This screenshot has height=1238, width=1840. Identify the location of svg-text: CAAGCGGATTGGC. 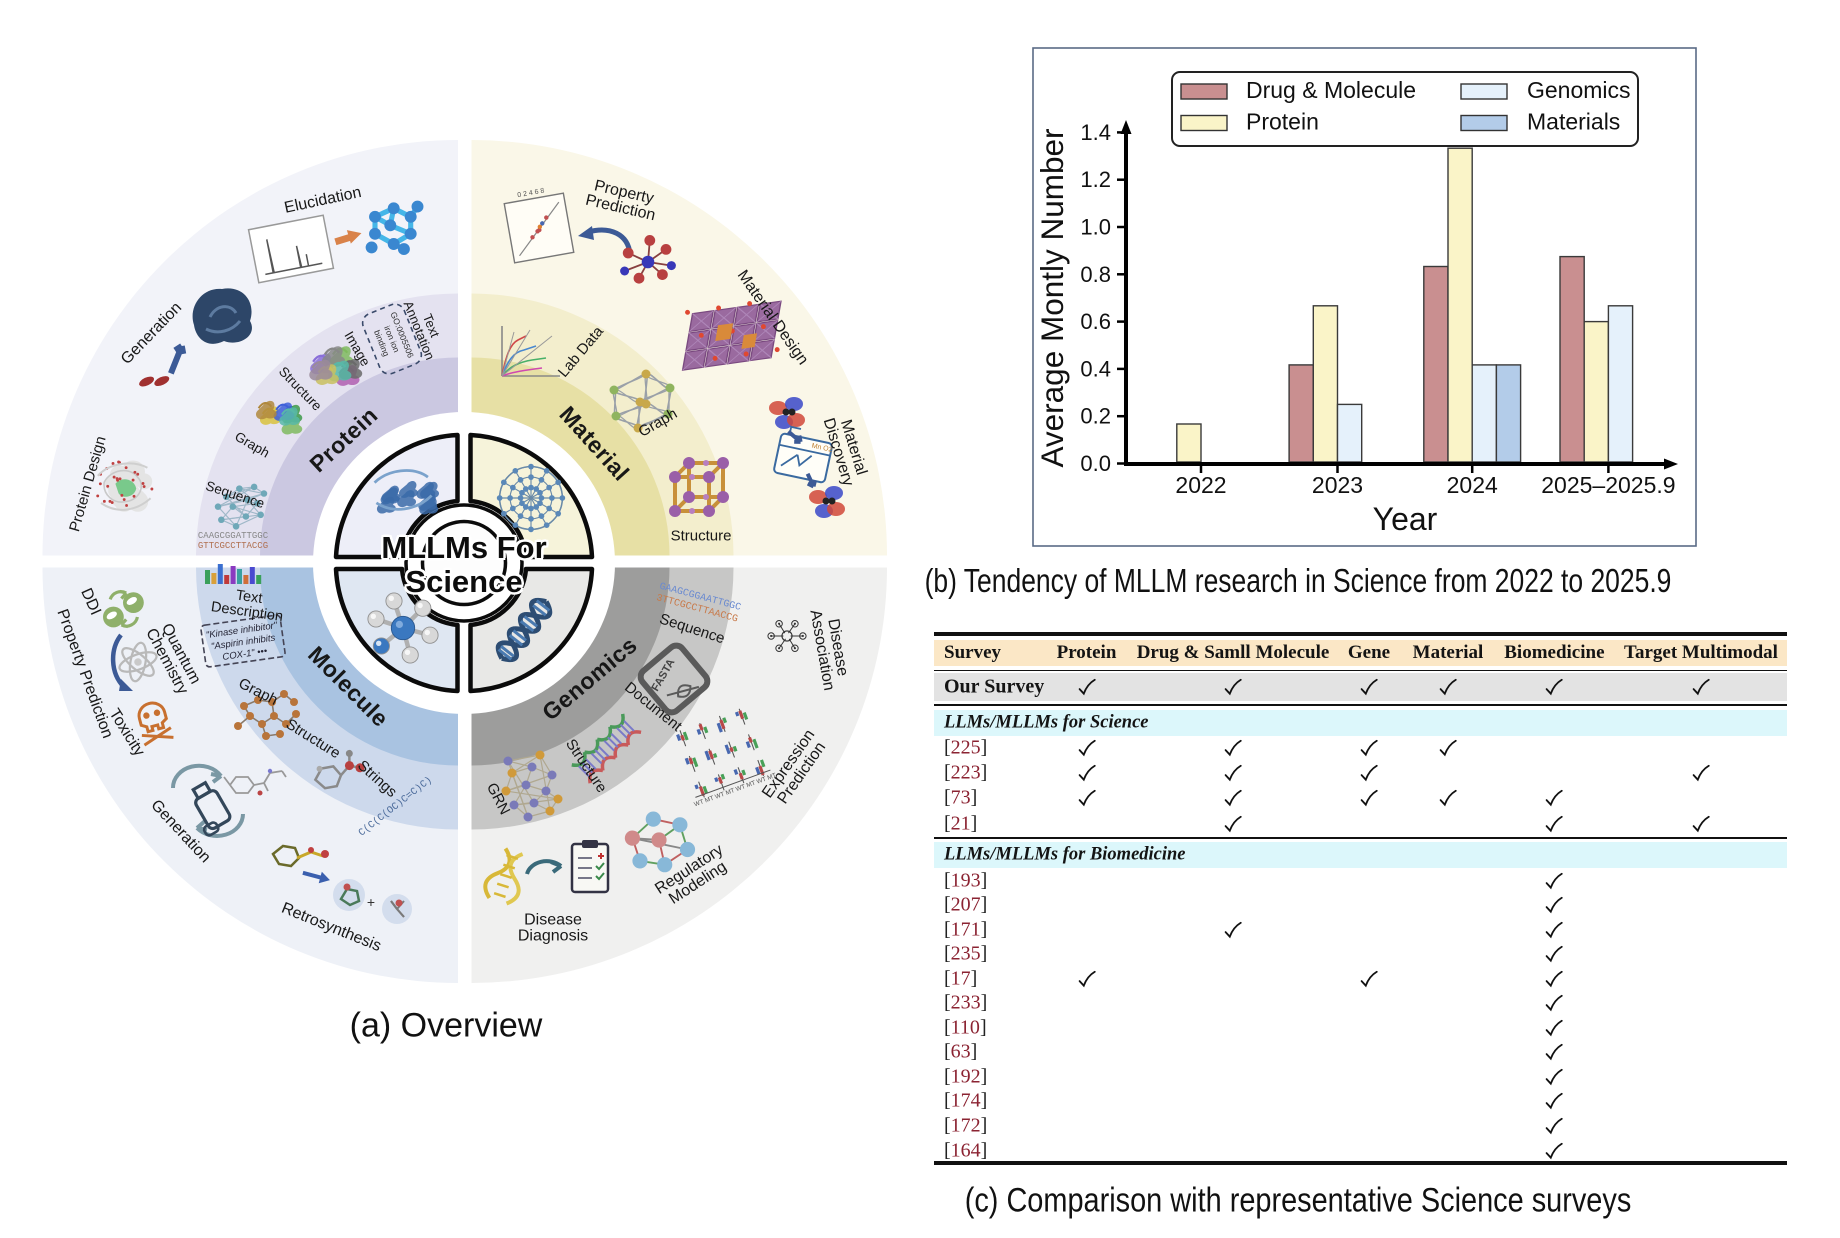
(233, 536).